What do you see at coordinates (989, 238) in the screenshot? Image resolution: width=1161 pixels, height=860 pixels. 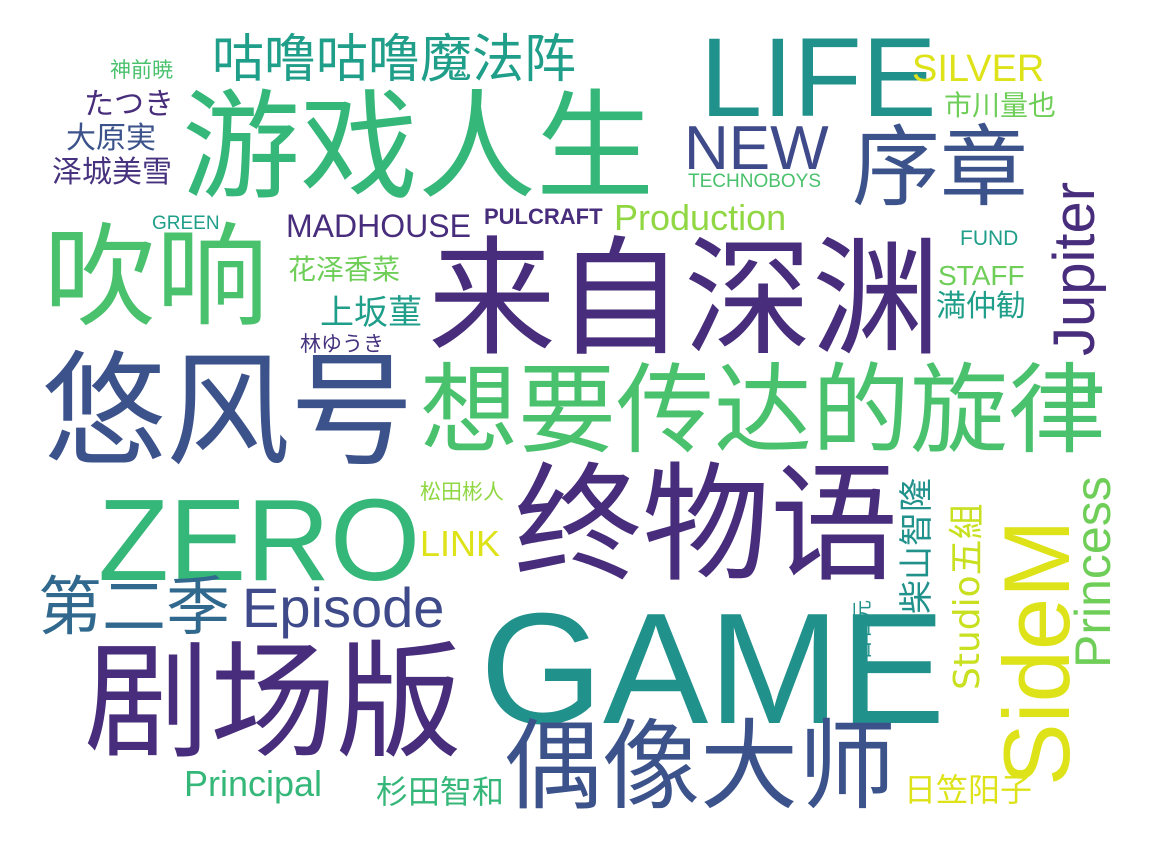 I see `word-fund: FUND` at bounding box center [989, 238].